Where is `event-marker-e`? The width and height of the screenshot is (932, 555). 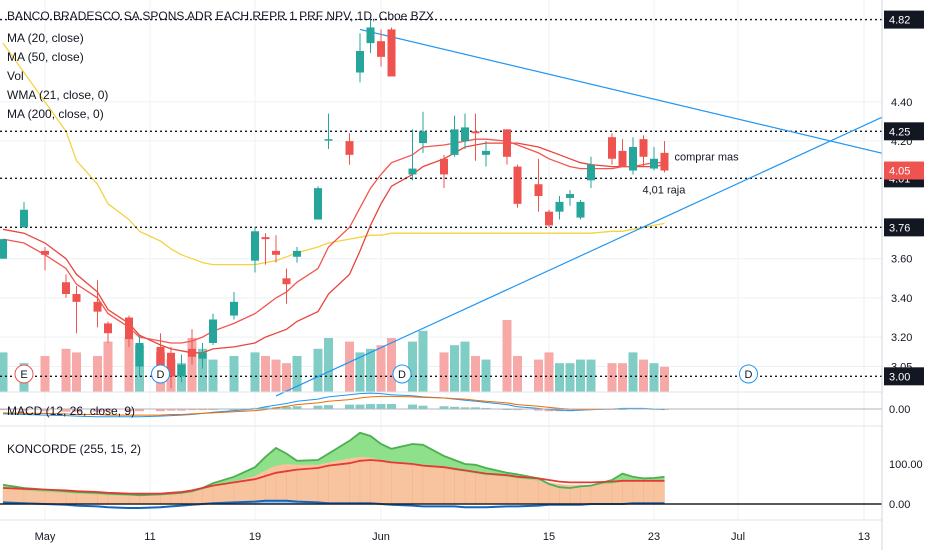 event-marker-e is located at coordinates (24, 374).